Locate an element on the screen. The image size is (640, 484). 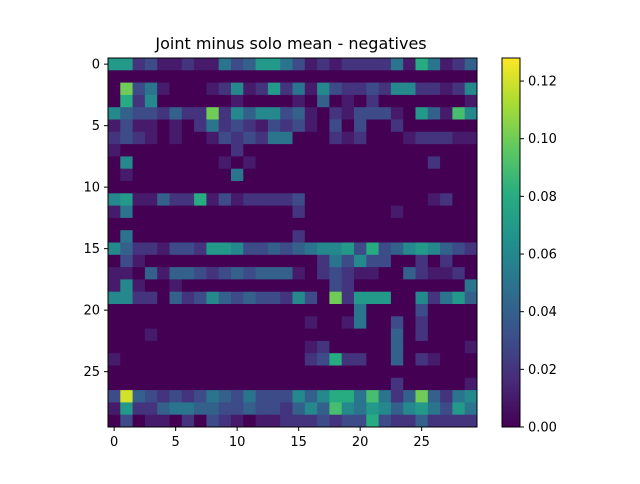
x-tick-label: 0 is located at coordinates (114, 442).